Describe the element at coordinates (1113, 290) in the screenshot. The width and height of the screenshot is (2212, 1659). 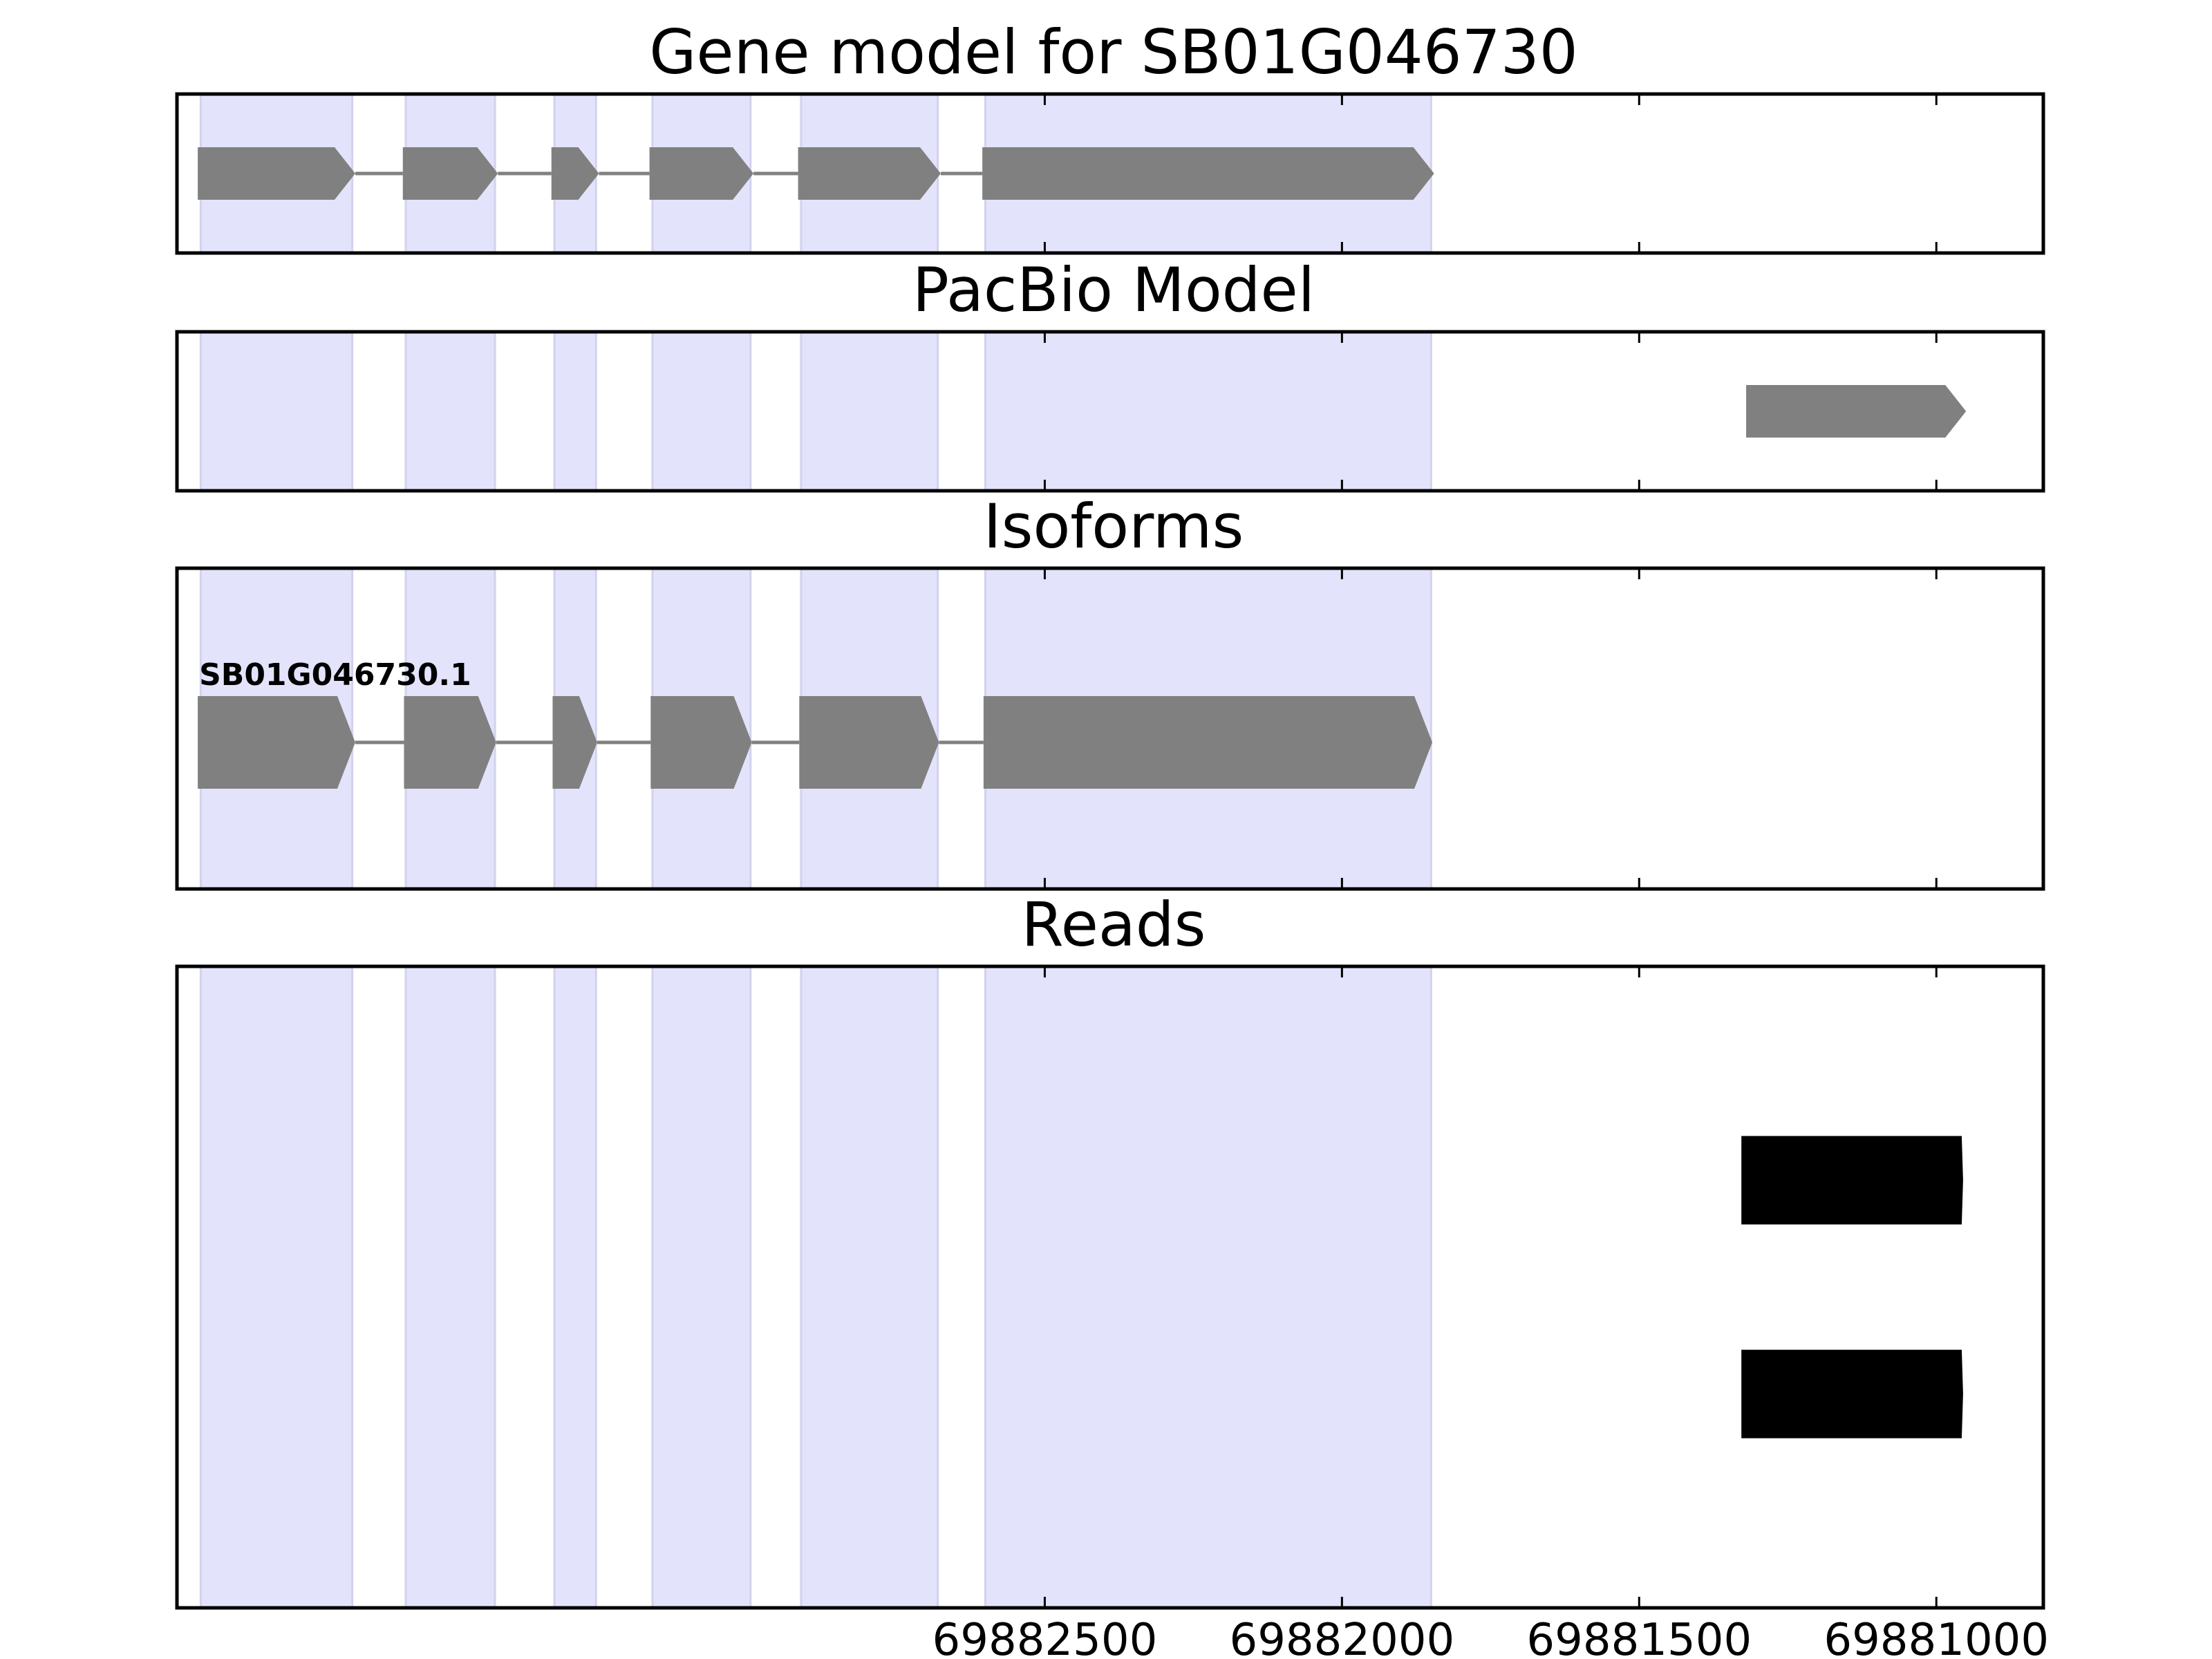
I see `panel-title-pacbio-model: PacBio Model` at that location.